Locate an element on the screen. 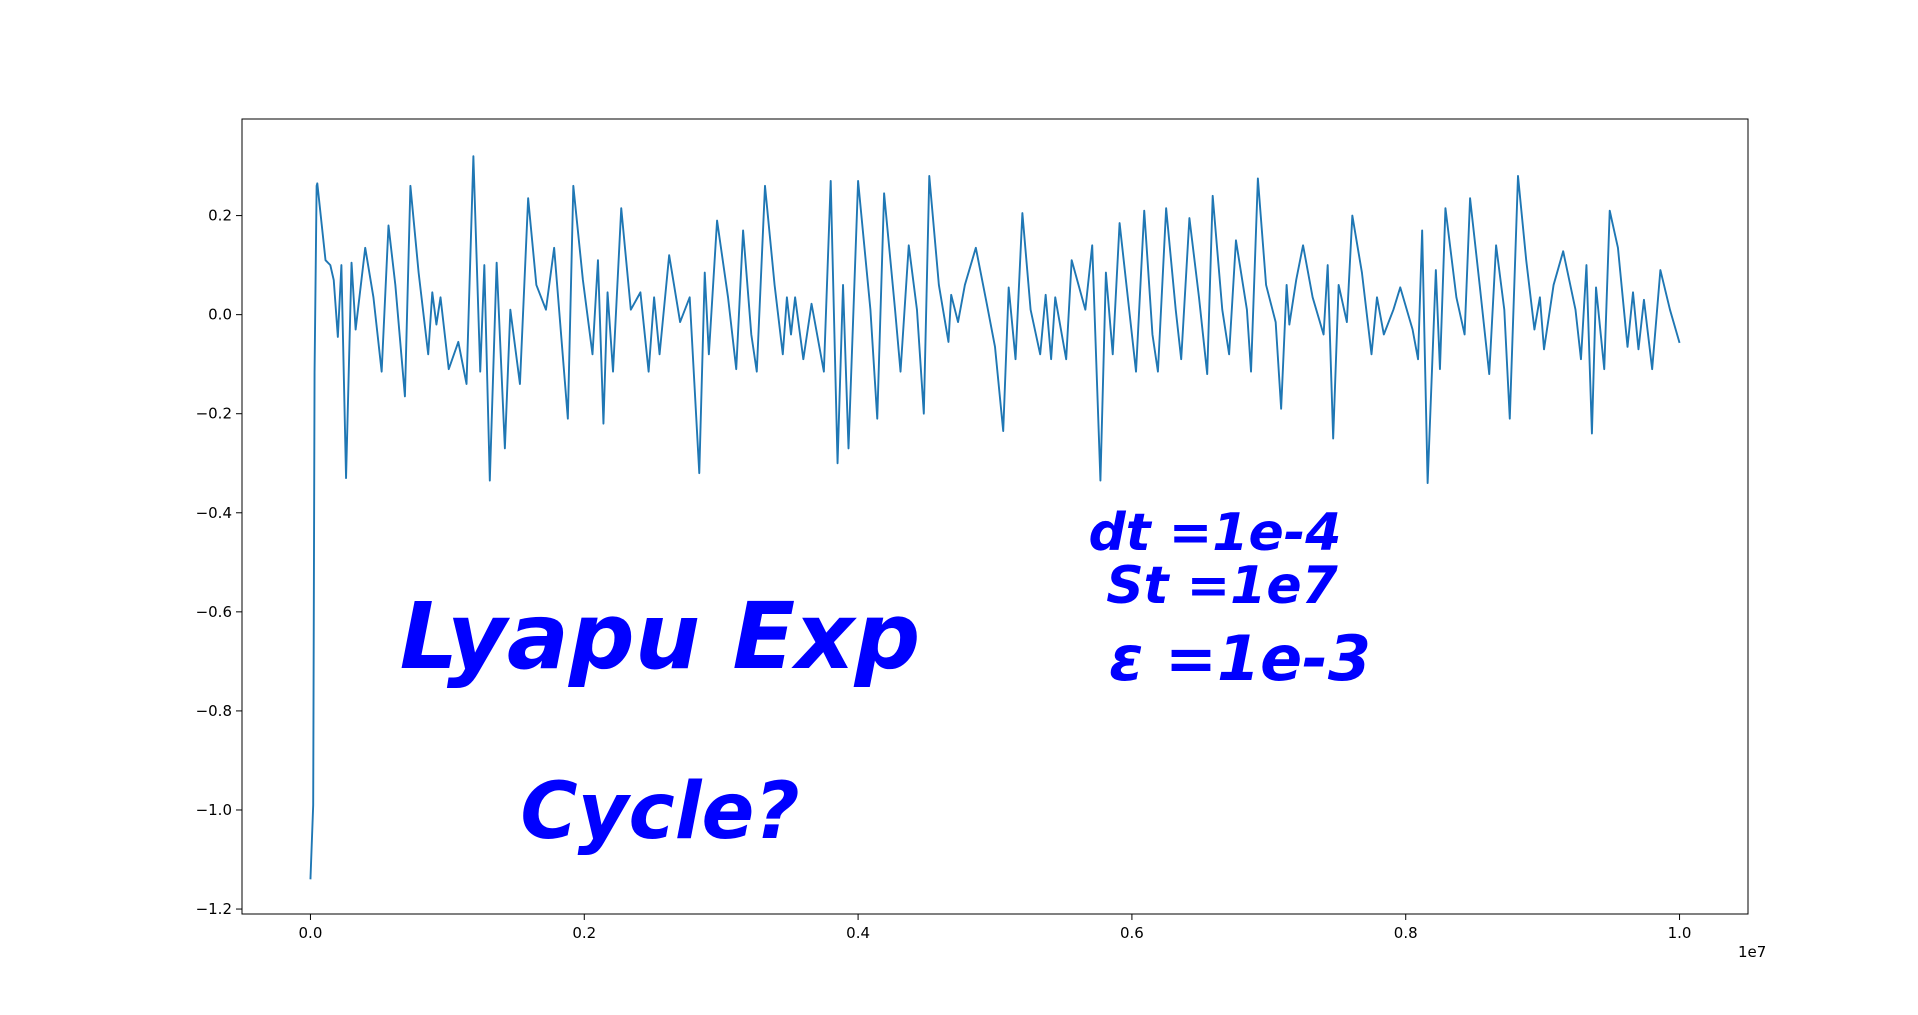  x-tick-label: 0.8 is located at coordinates (1406, 933).